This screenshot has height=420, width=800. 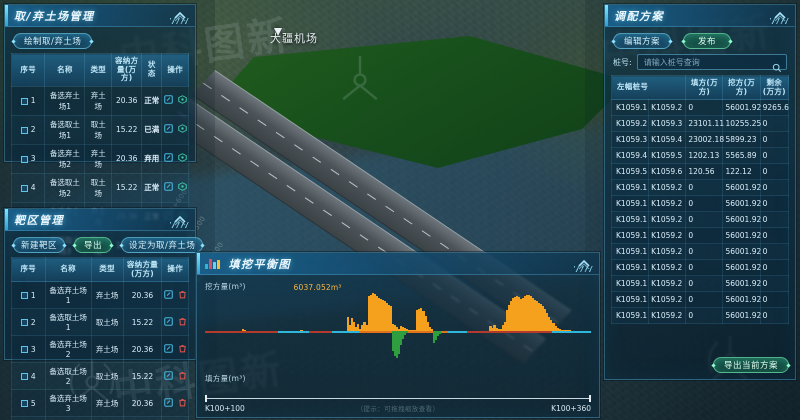 I want to click on set-as-borrow-spoil-button: 设定为取/弃土场, so click(x=162, y=245).